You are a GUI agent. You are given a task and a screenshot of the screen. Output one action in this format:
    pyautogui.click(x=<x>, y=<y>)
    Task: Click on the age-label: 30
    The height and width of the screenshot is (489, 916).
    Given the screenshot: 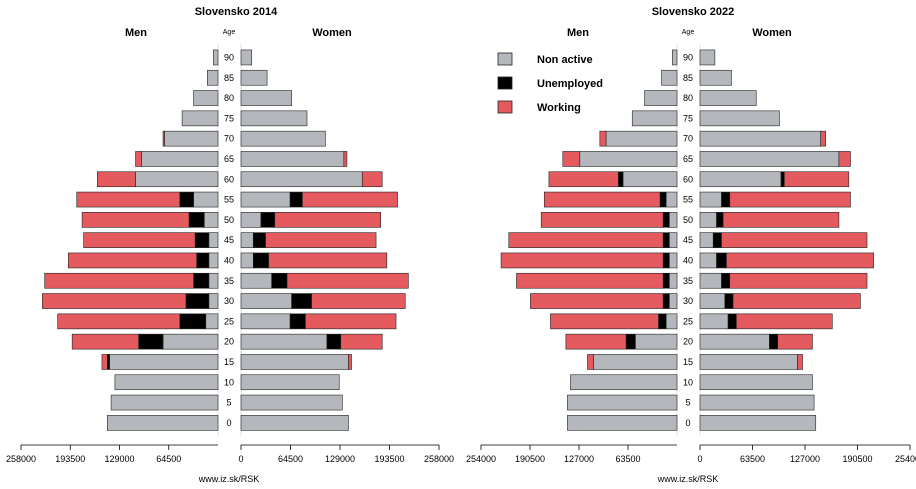 What is the action you would take?
    pyautogui.click(x=229, y=301)
    